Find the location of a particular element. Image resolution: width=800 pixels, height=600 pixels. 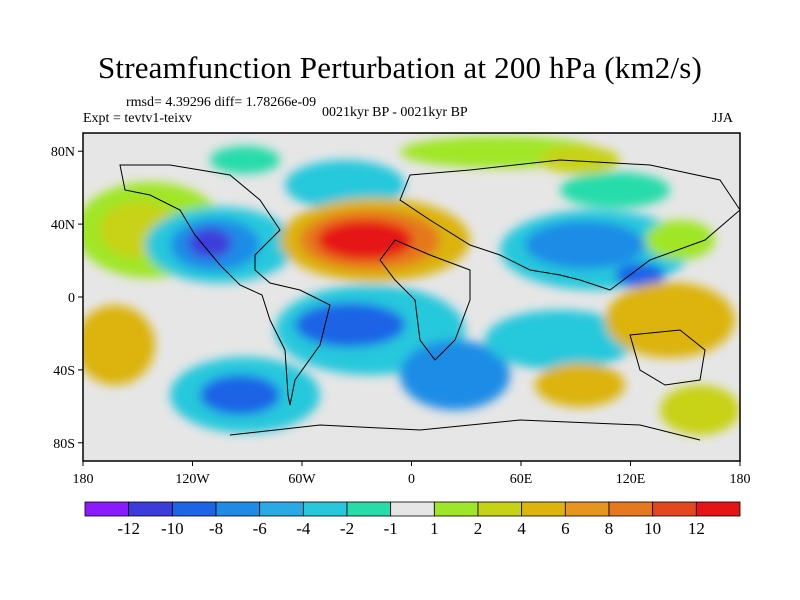

season-label: JJA is located at coordinates (723, 118).